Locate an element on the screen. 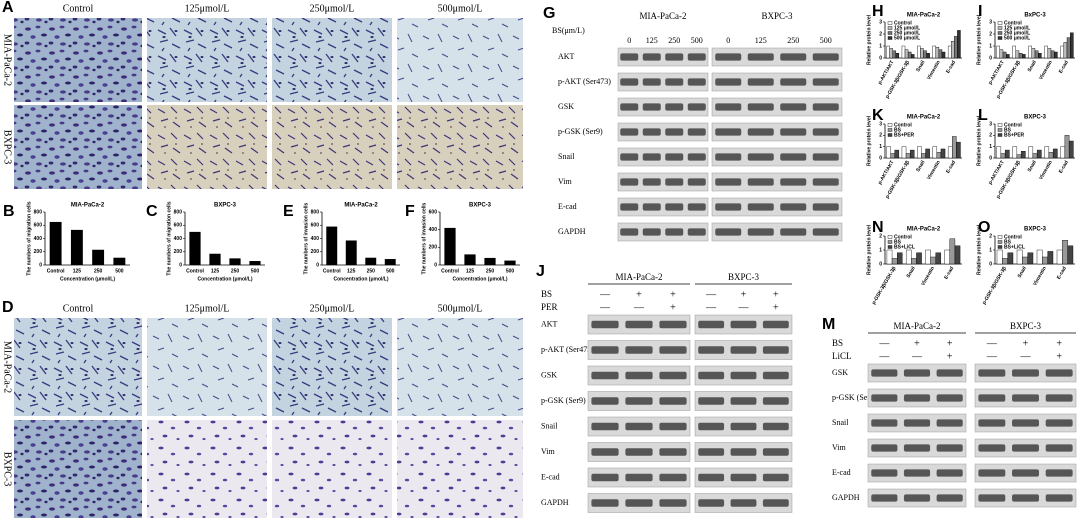  protein-label: p-AKT (Ser473) is located at coordinates (567, 349).